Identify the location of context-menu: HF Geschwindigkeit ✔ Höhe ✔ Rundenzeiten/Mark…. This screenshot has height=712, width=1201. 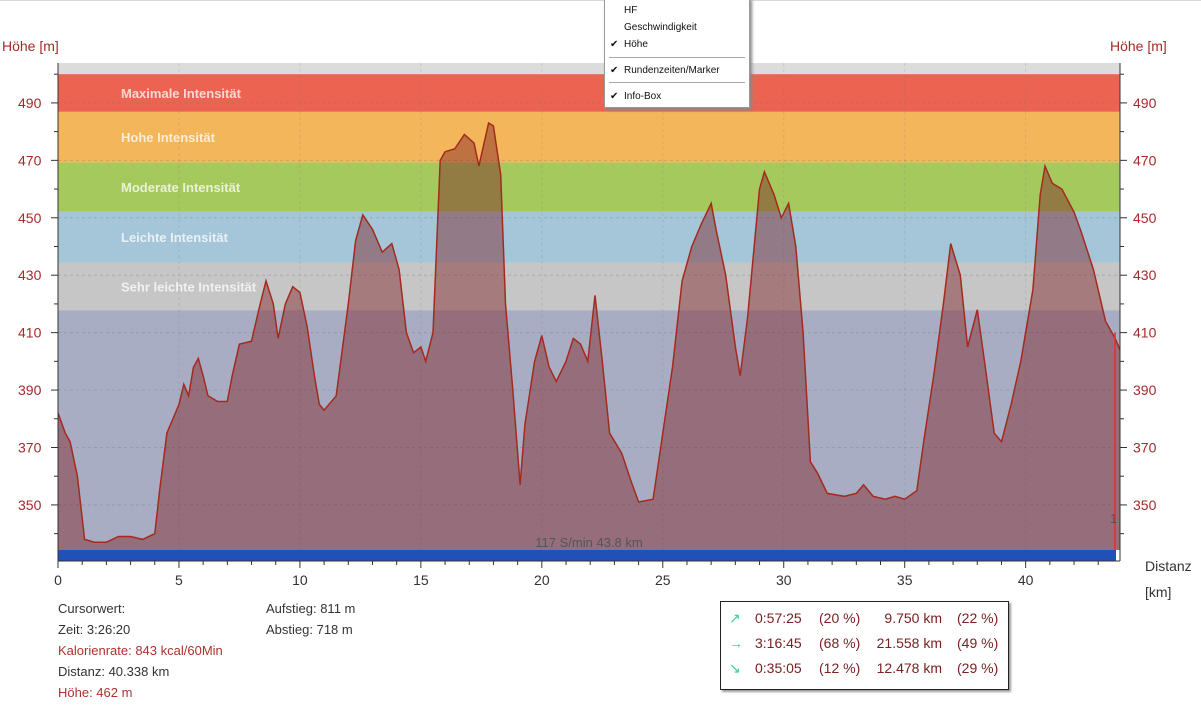
(677, 54).